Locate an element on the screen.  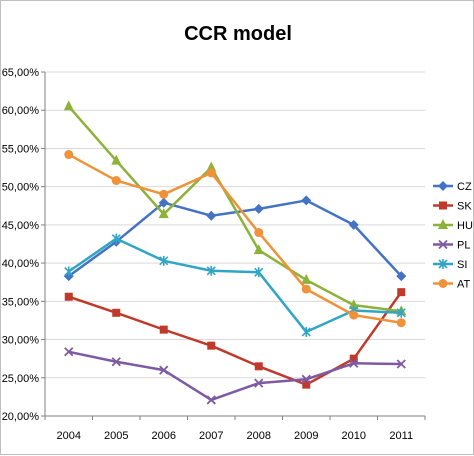
series-pl is located at coordinates (235, 376).